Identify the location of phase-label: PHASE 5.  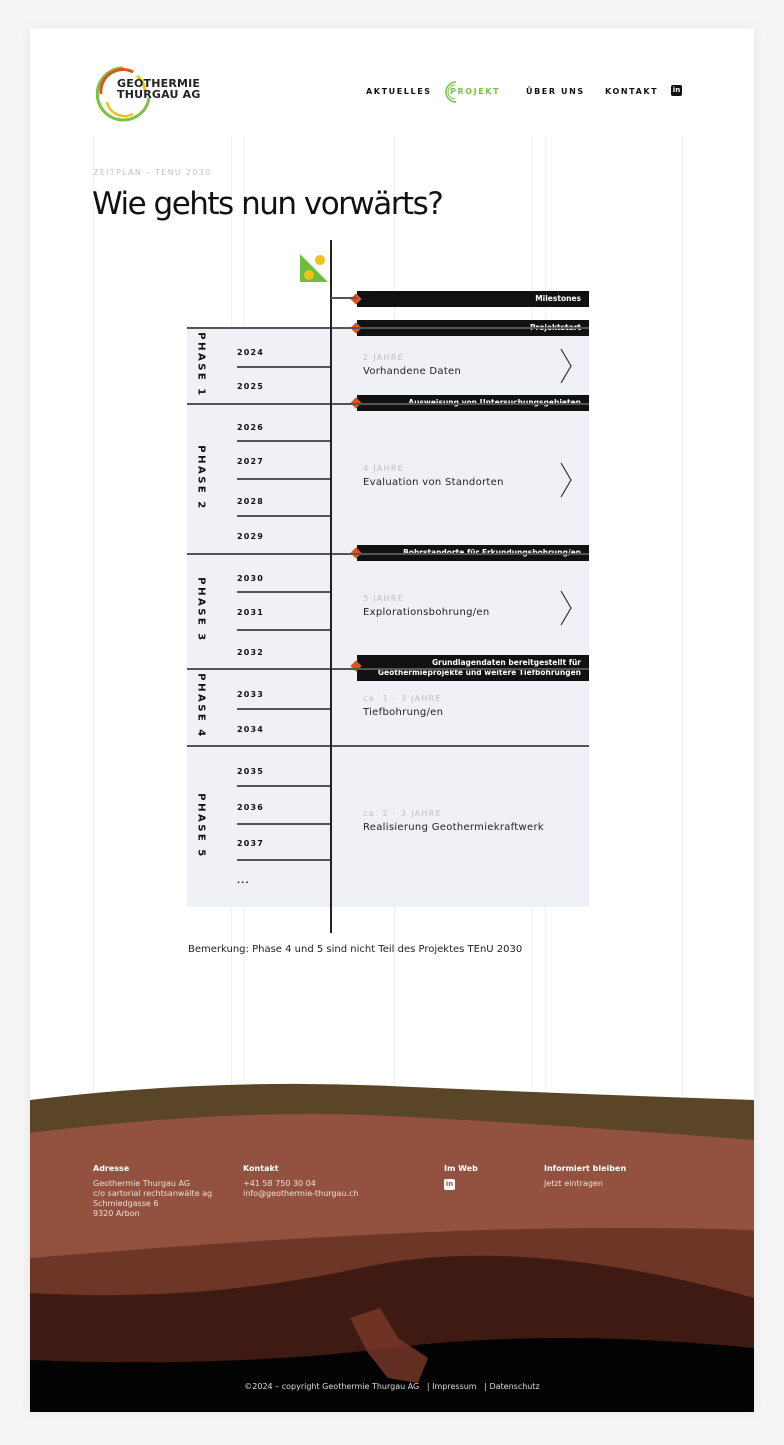
(201, 826).